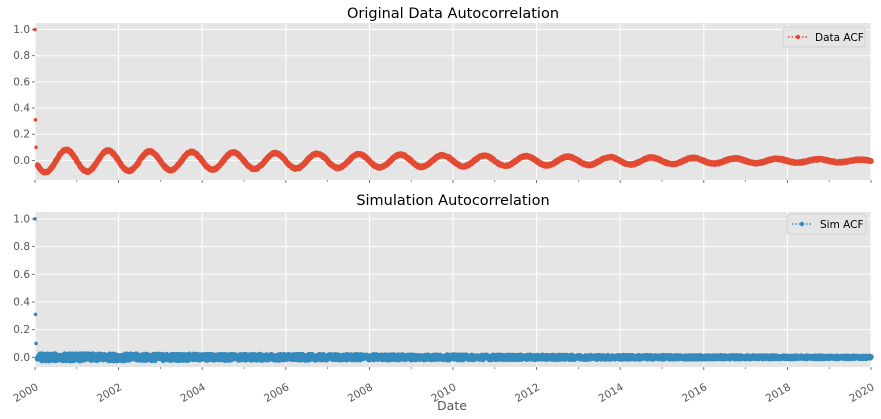 The image size is (881, 419). What do you see at coordinates (839, 38) in the screenshot?
I see `legend-label-data-acf: Data ACF` at bounding box center [839, 38].